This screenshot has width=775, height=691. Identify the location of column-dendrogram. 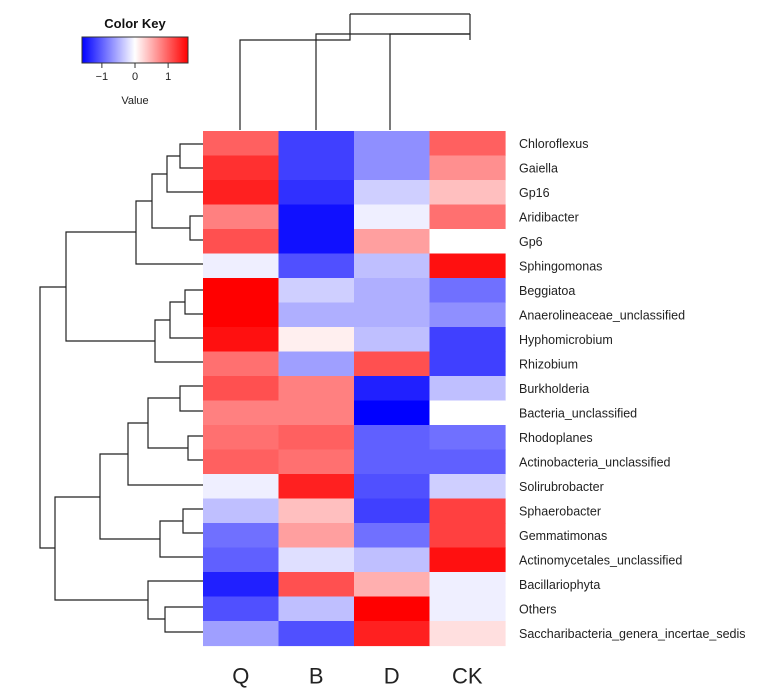
(355, 71).